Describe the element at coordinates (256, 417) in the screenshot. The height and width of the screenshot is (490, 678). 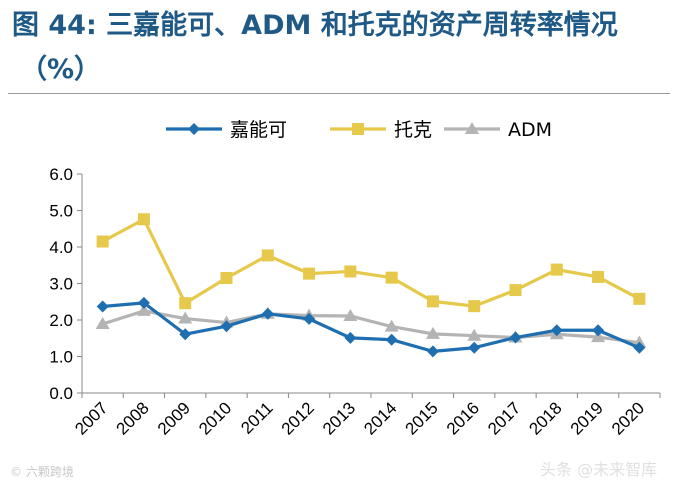
I see `x-tick-label: 2011` at that location.